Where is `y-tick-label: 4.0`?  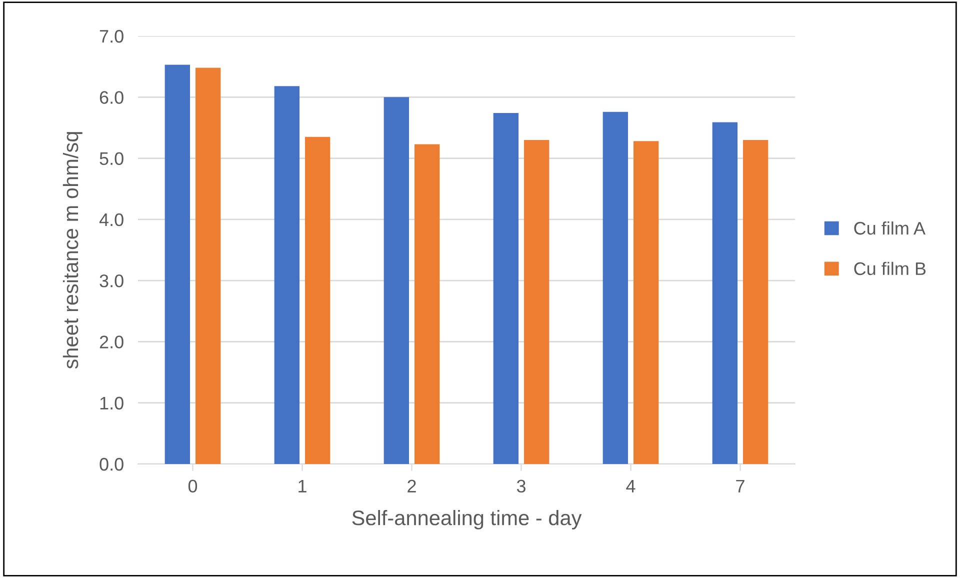
y-tick-label: 4.0 is located at coordinates (111, 219).